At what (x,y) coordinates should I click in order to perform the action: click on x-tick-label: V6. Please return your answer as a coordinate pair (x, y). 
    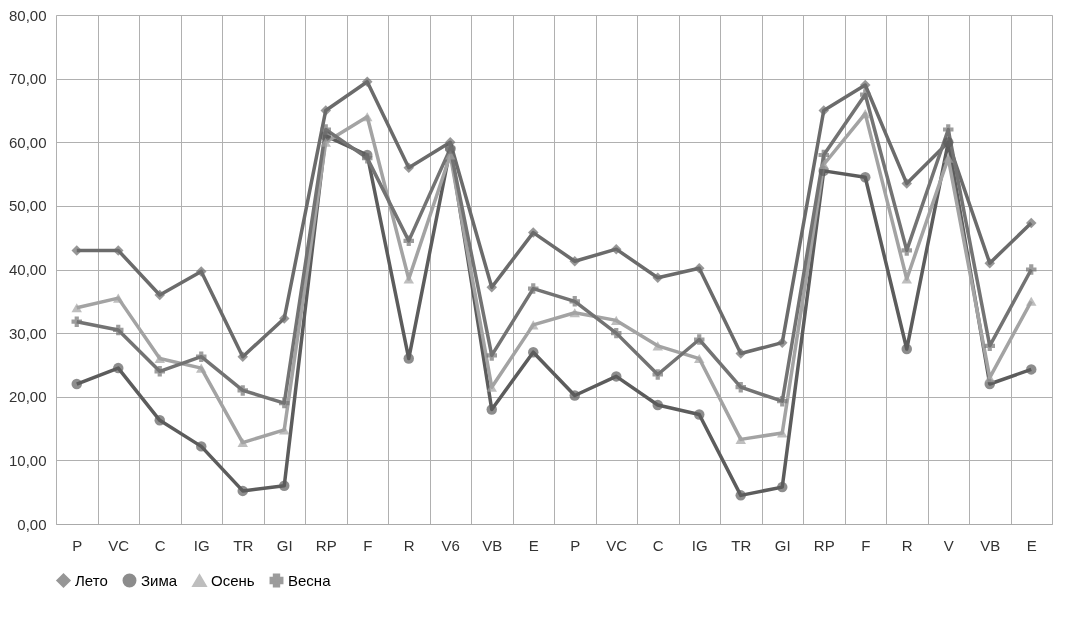
    Looking at the image, I should click on (450, 545).